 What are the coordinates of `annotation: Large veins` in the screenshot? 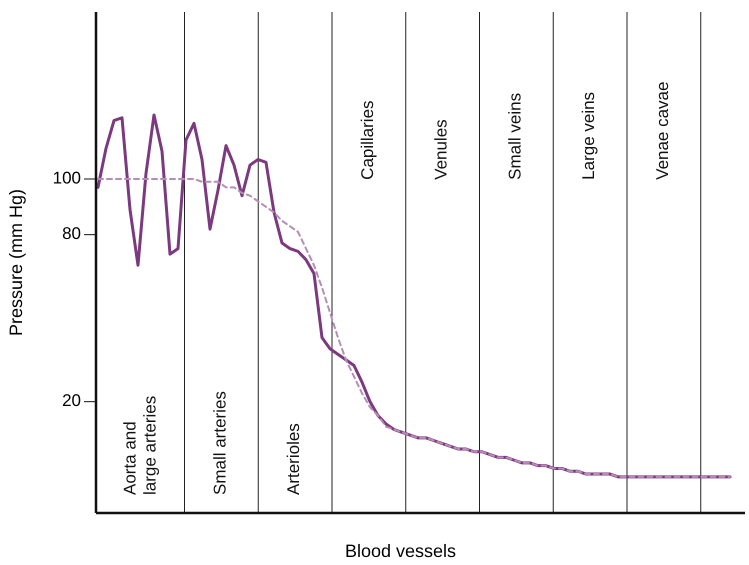 It's located at (589, 136).